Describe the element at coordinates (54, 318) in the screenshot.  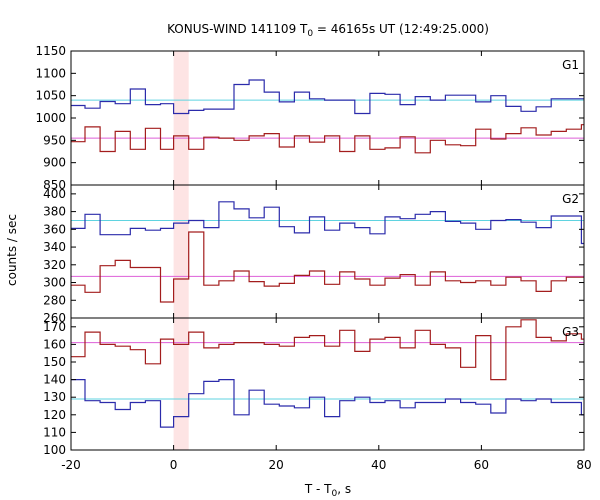
I see `y-tick-label: 260` at that location.